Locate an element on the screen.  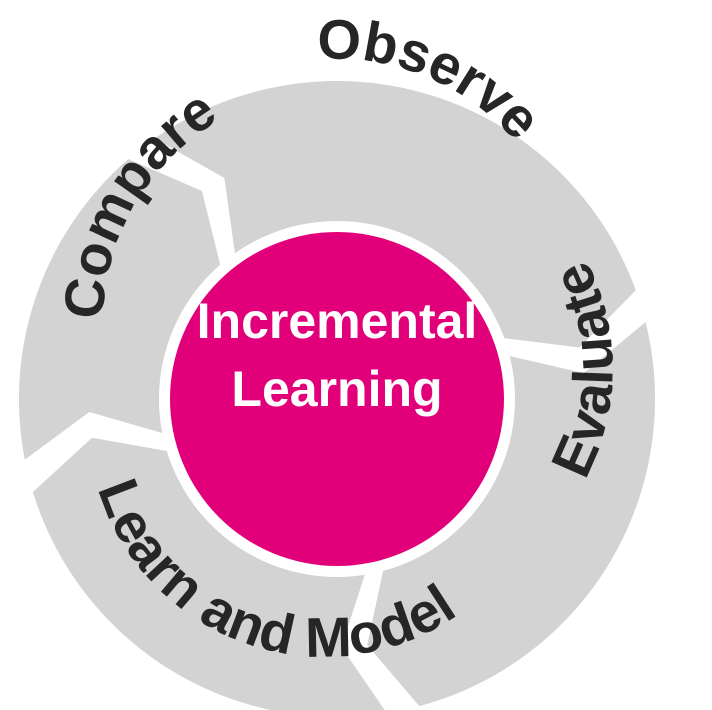
center-label-line-2: Learning is located at coordinates (336, 389).